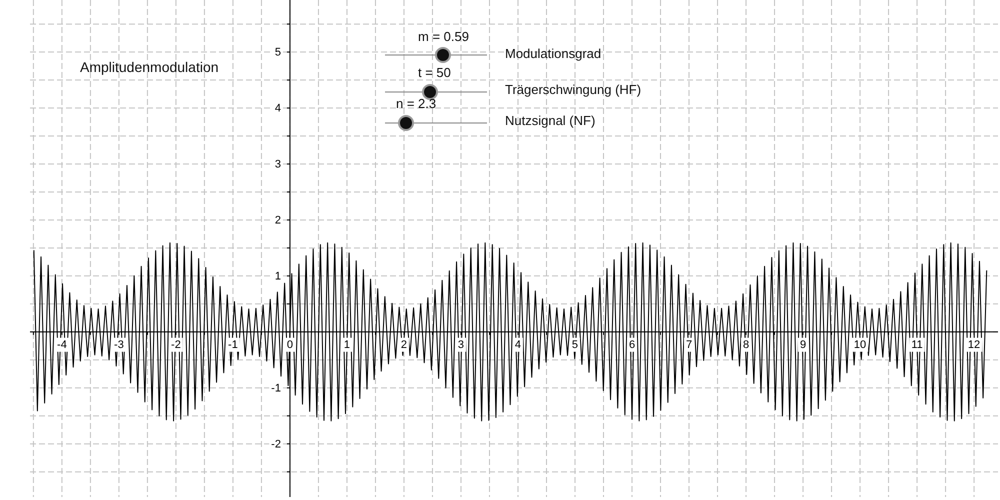  I want to click on y-tick-label: 2, so click(277, 220).